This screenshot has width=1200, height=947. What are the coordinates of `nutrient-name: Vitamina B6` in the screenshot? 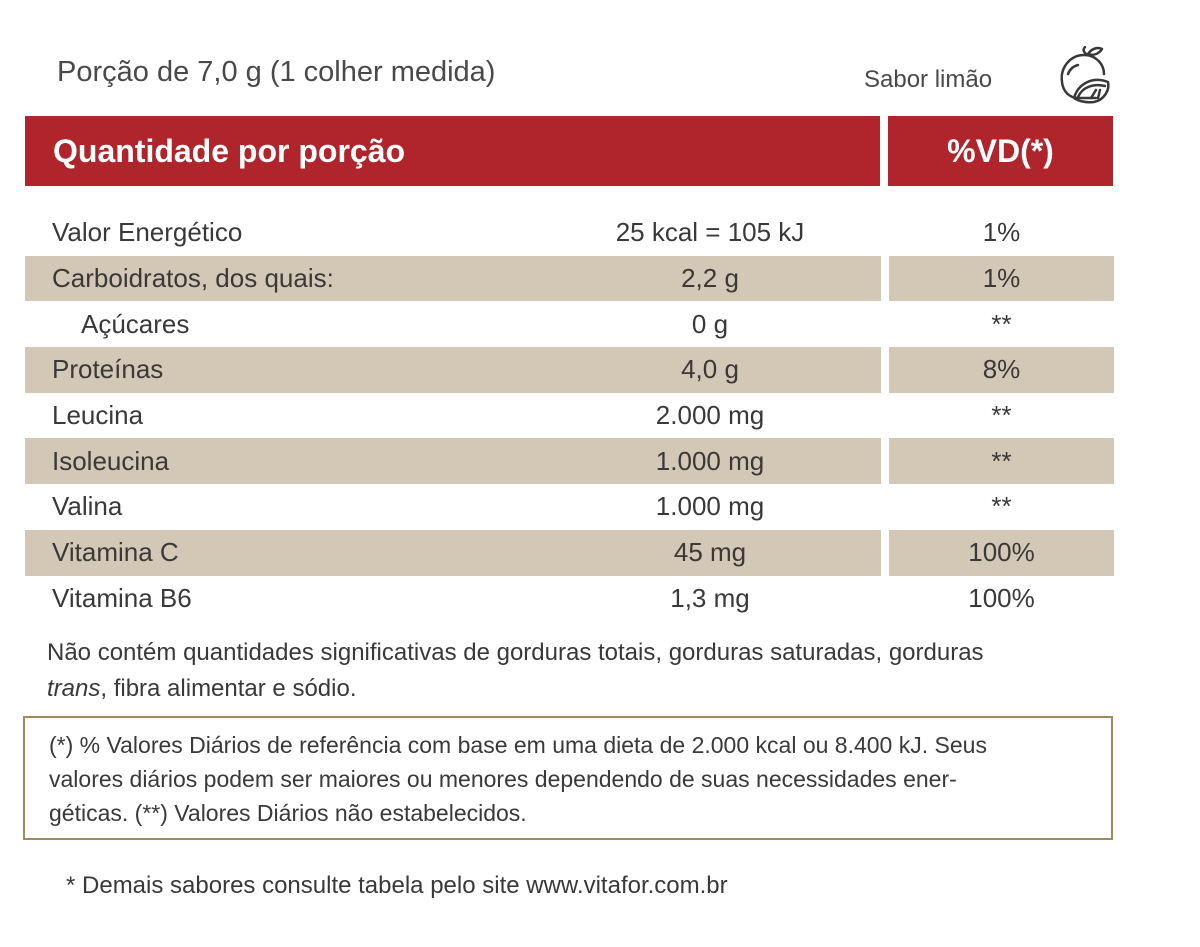 It's located at (122, 597).